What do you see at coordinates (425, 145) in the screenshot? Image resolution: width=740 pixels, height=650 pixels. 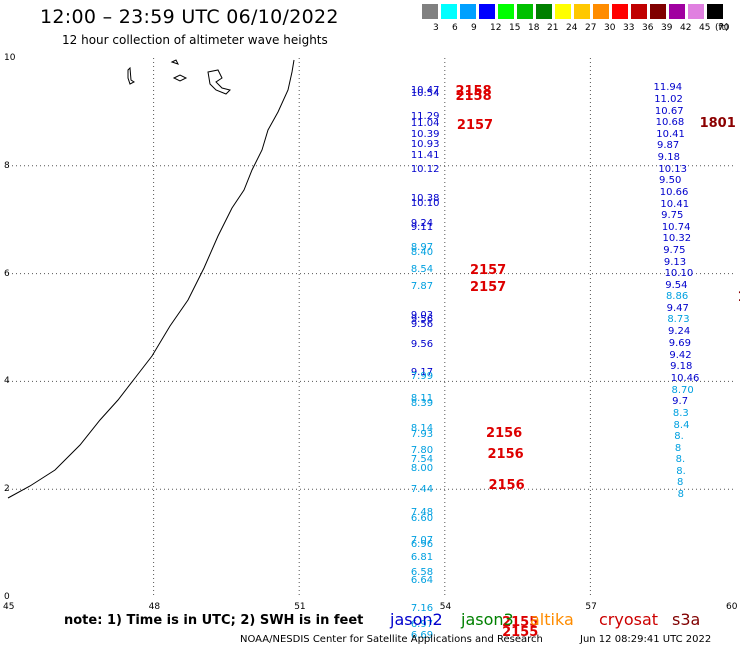 I see `wave-height-value: 10.93` at bounding box center [425, 145].